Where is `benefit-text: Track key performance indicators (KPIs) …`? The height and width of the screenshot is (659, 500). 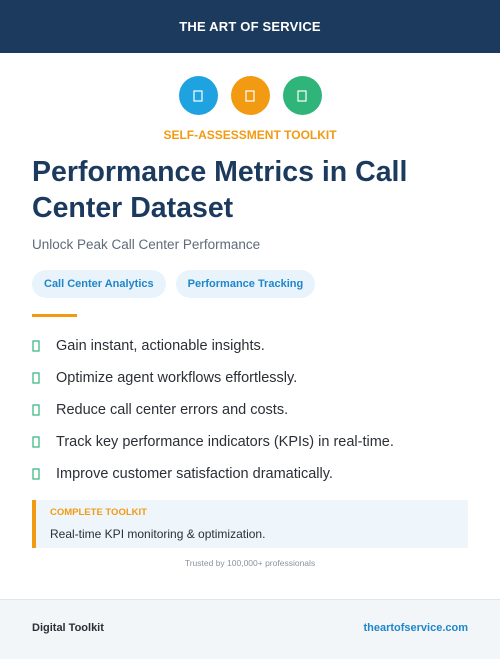
benefit-text: Track key performance indicators (KPIs) … is located at coordinates (225, 442).